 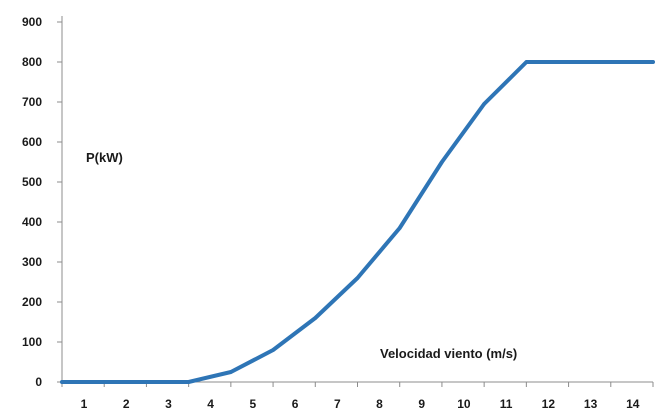 What do you see at coordinates (210, 404) in the screenshot?
I see `x-tick-label: 4` at bounding box center [210, 404].